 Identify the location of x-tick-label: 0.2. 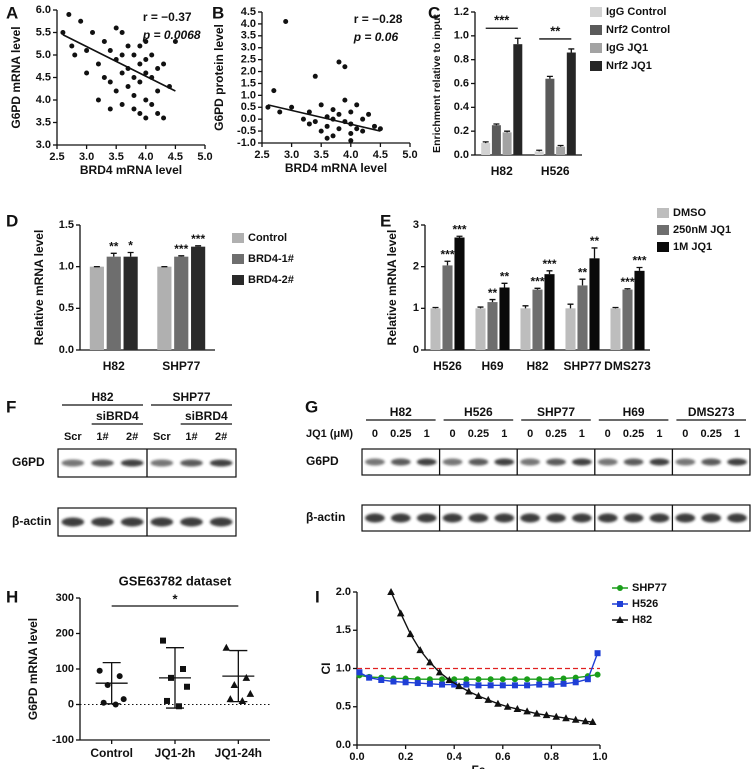
(405, 757).